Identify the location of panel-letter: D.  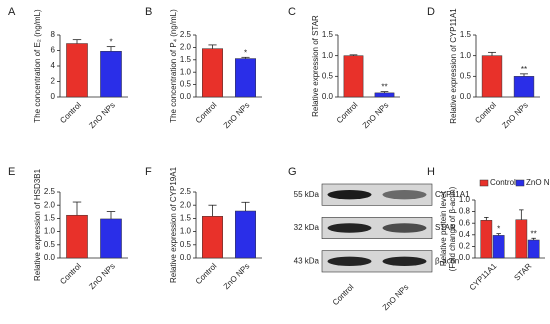
(431, 12).